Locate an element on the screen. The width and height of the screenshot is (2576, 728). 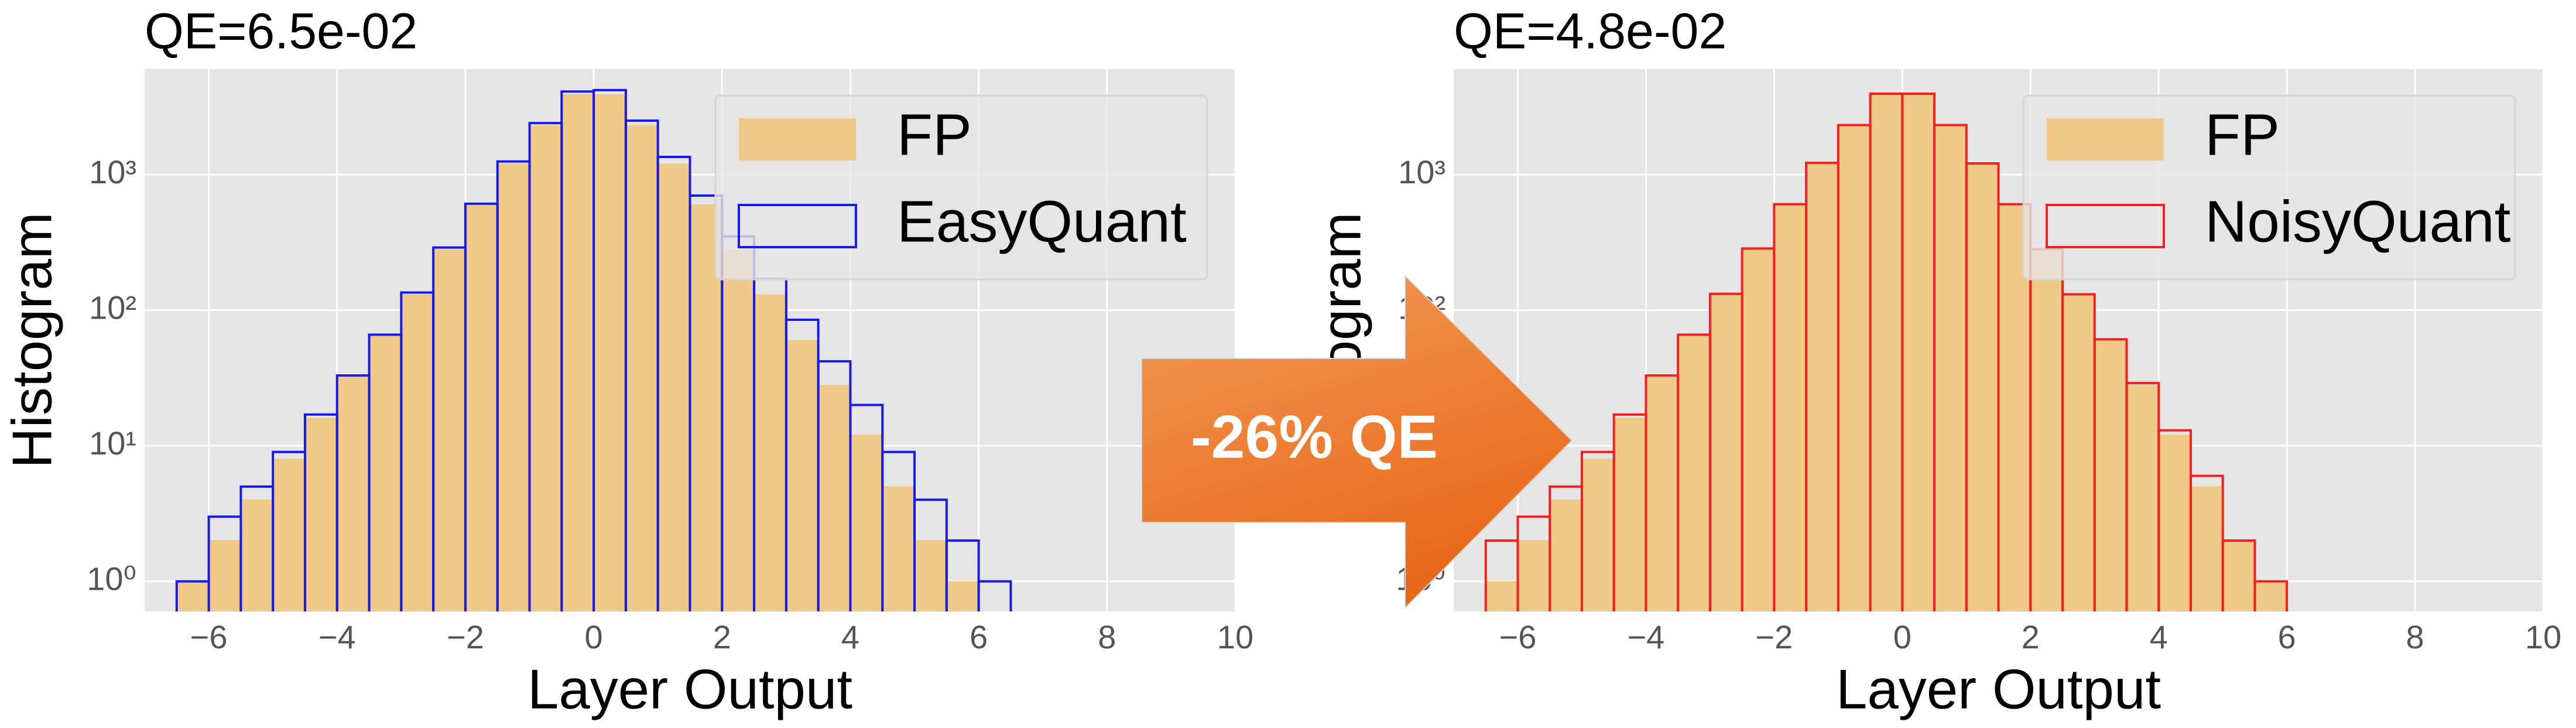
annotation-arrow: -26% QE is located at coordinates (1357, 442).